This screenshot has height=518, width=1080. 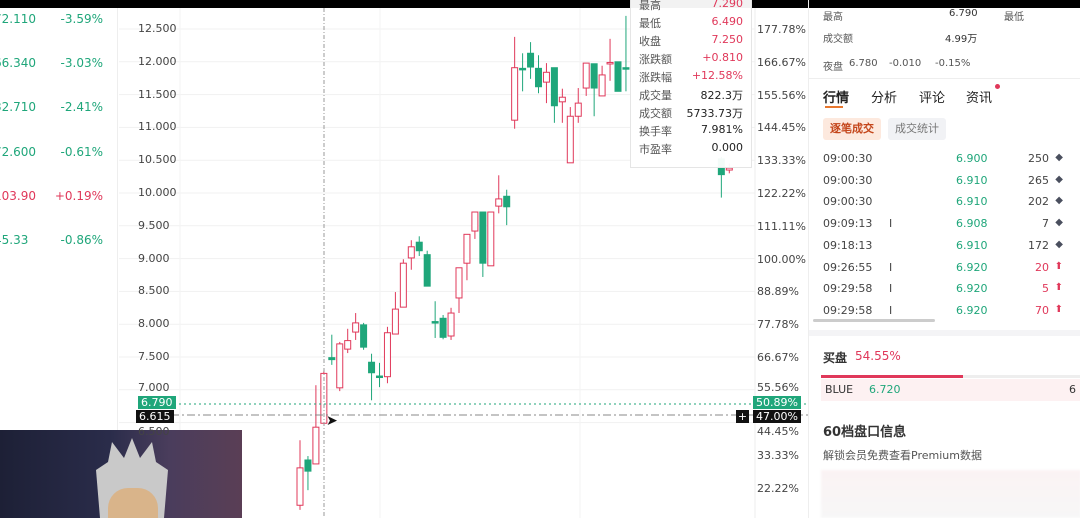 What do you see at coordinates (777, 402) in the screenshot?
I see `last-pct-tag: 50.89%` at bounding box center [777, 402].